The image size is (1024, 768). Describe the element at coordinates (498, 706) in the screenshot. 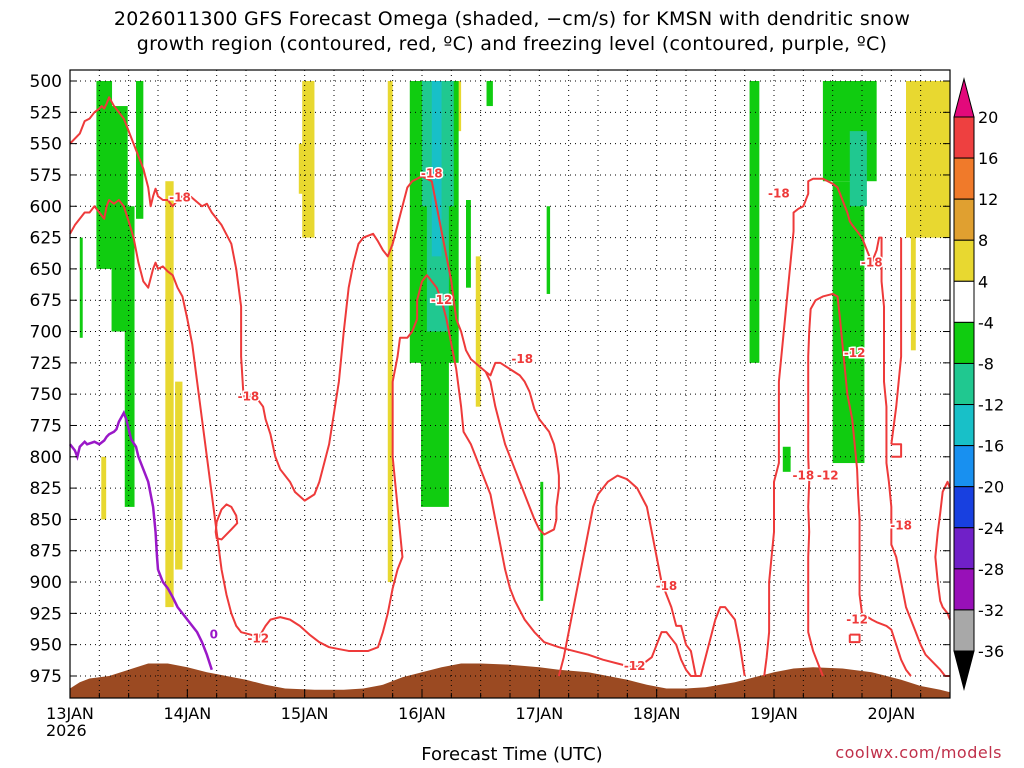

I see `x-axis: 13JAN 14JAN 15JAN 16JAN 17JAN 18JAN 19JAN 20JAN` at that location.